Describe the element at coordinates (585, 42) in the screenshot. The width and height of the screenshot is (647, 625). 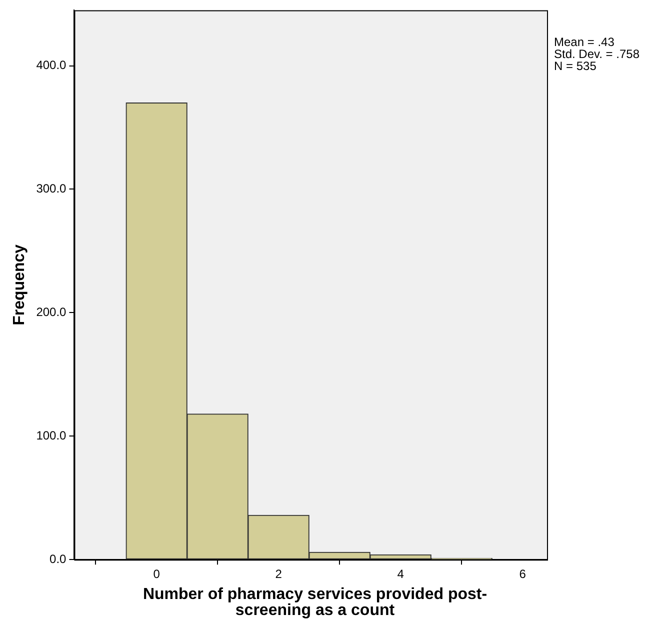
I see `text: Mean = .43` at that location.